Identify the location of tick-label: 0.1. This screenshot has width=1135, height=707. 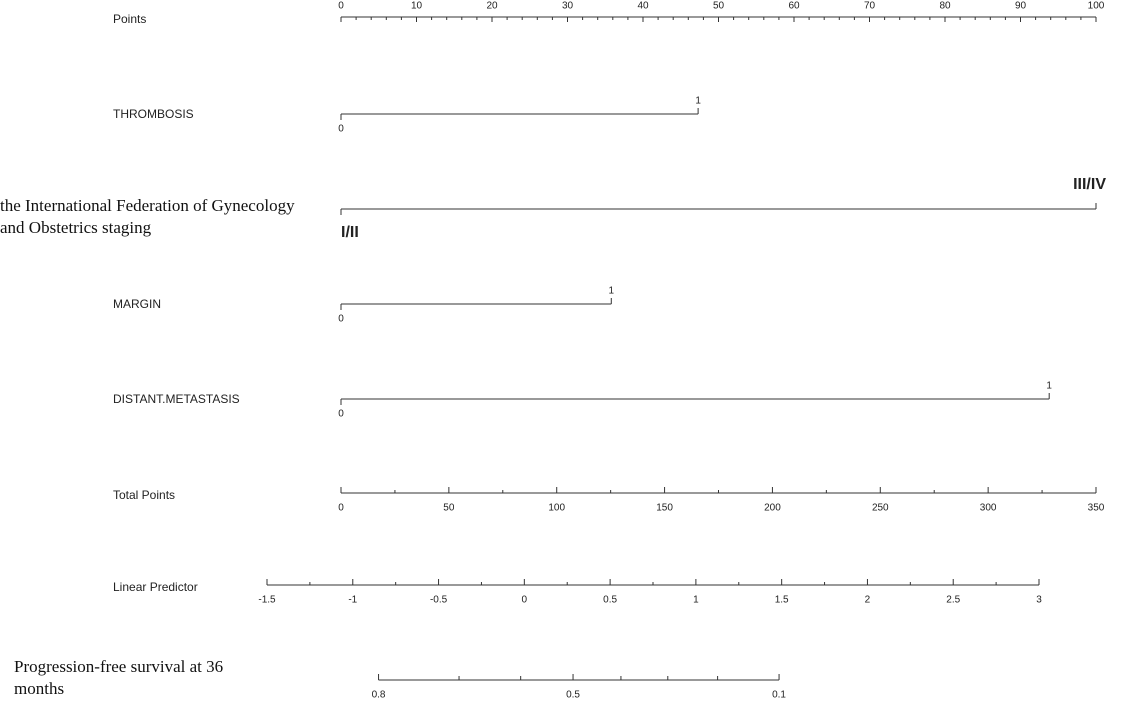
(779, 695).